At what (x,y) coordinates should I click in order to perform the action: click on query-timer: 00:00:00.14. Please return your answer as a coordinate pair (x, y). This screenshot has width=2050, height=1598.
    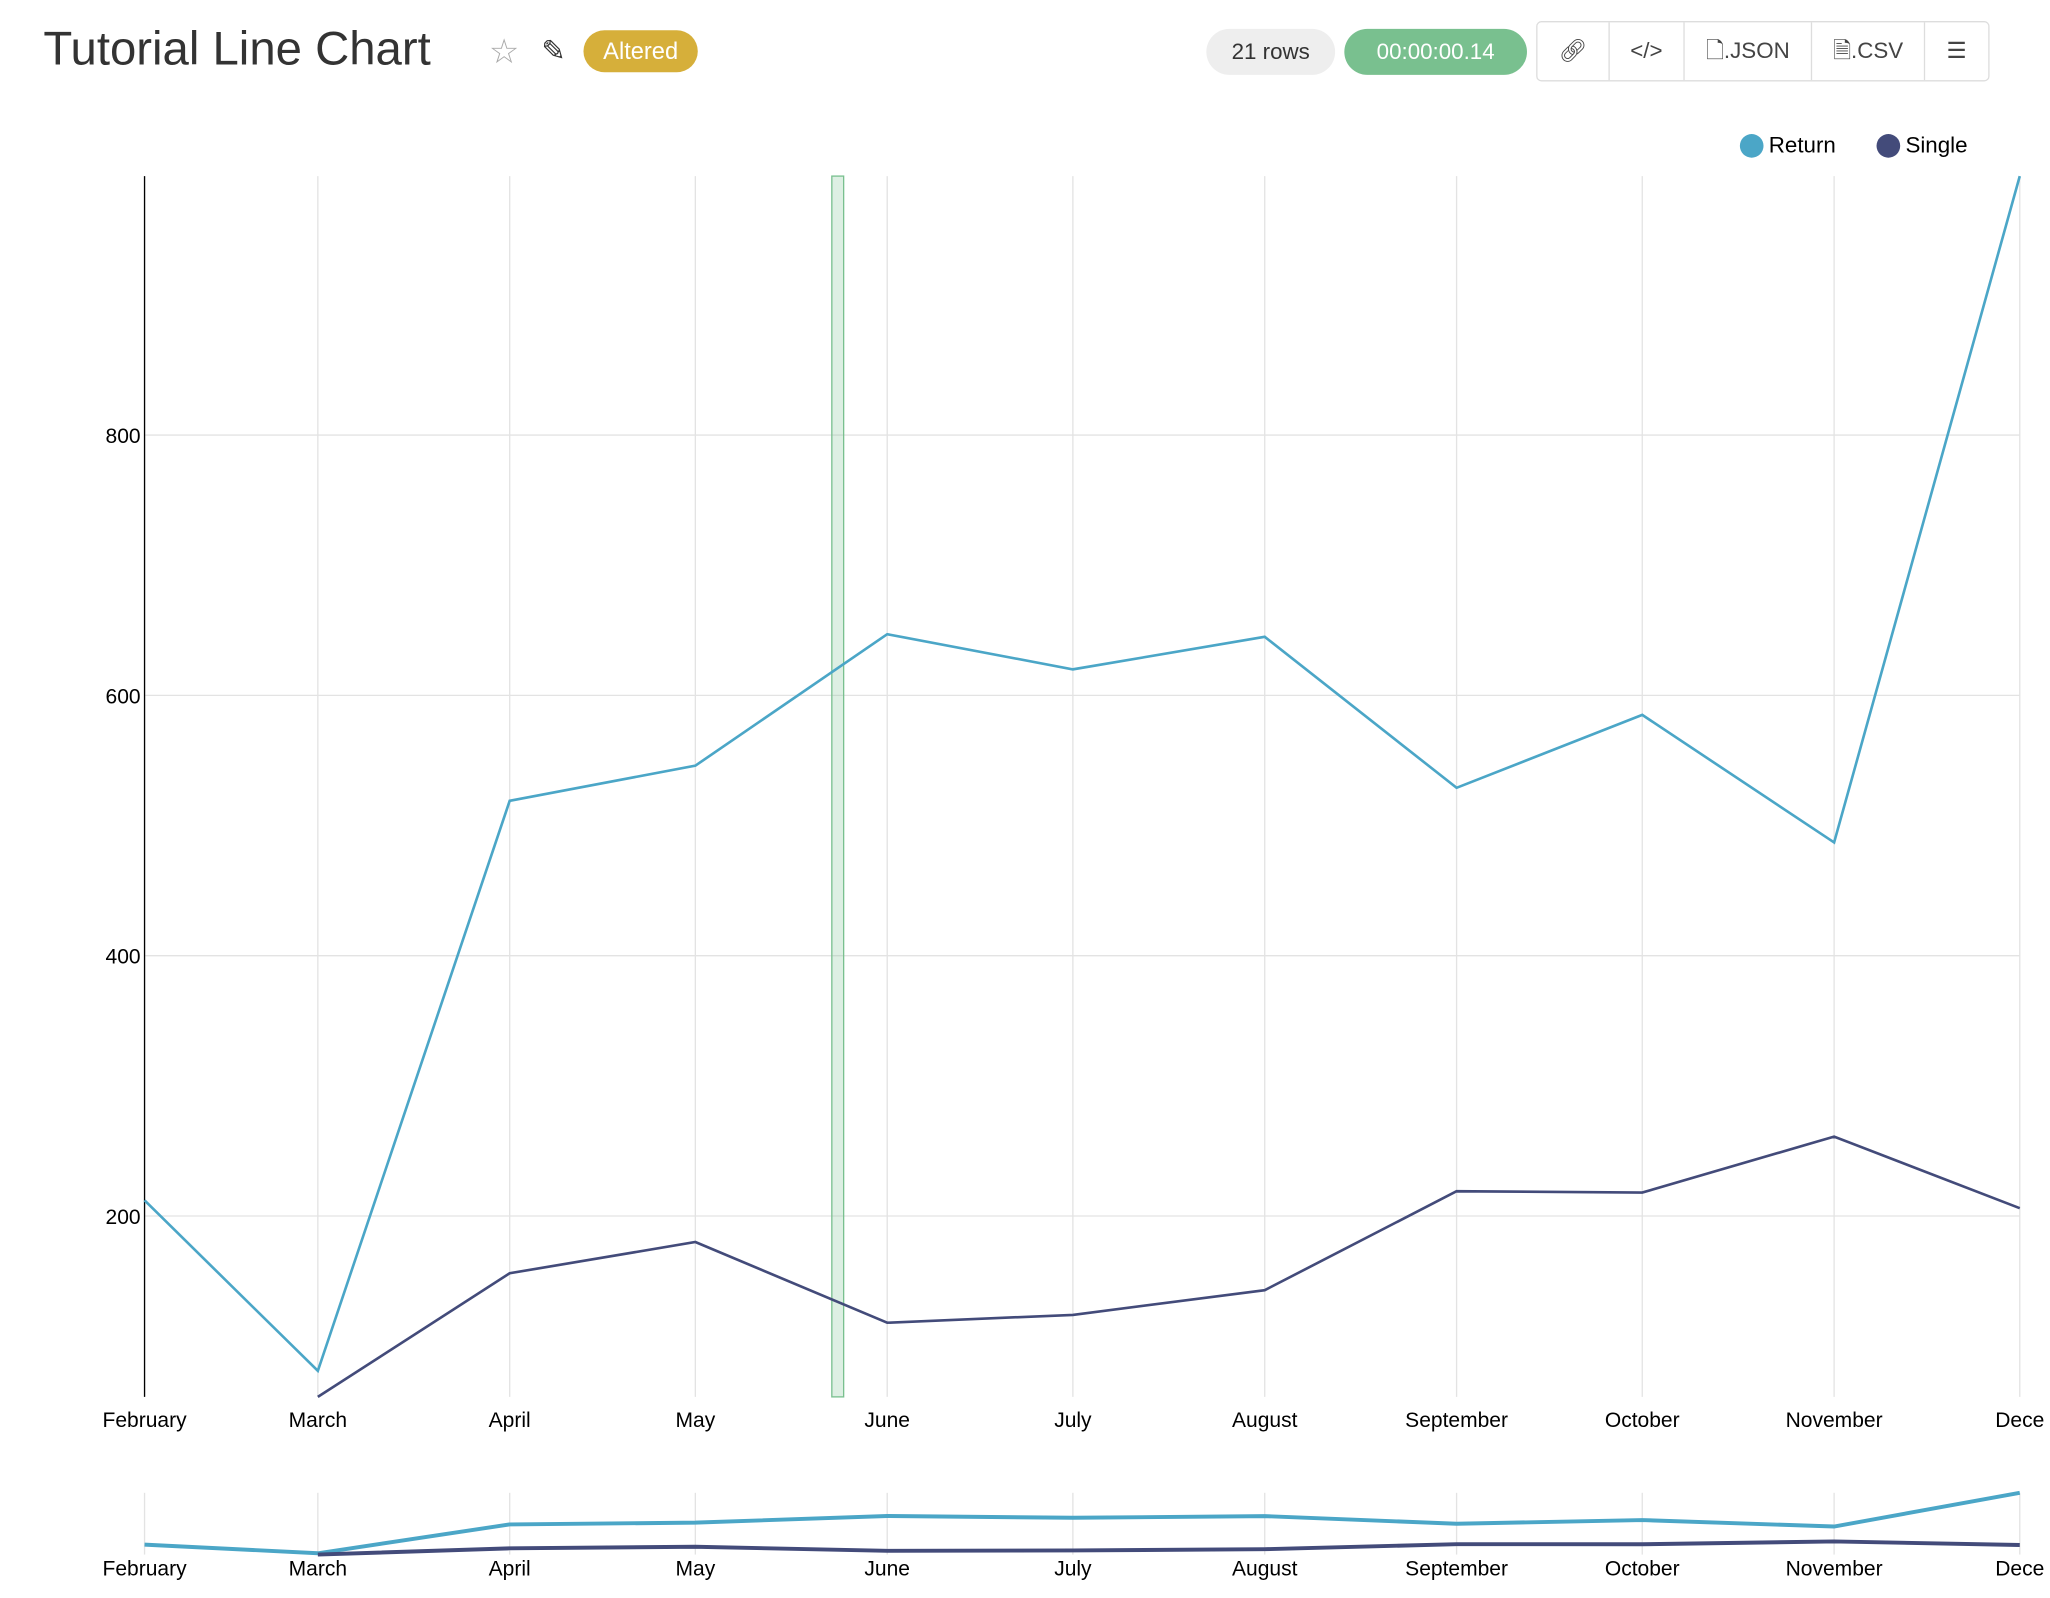
    Looking at the image, I should click on (1435, 51).